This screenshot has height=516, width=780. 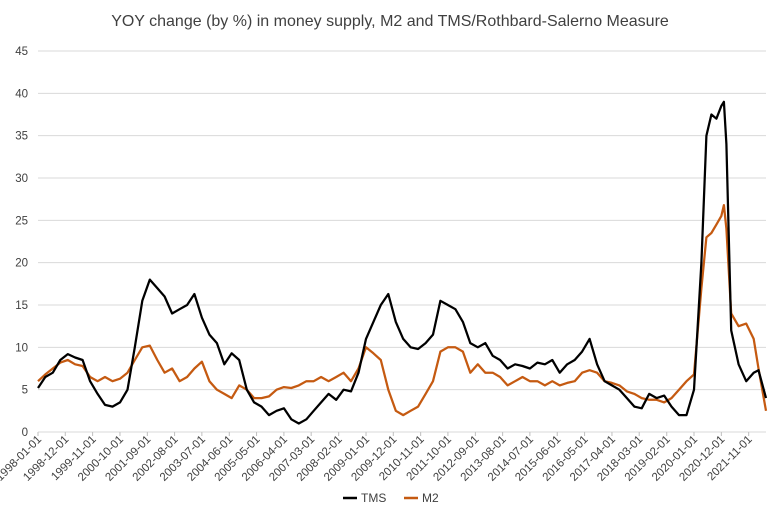 I want to click on y-axis-tick-labels: 0 5 10 15 20 25 30 35 40 45, so click(x=21, y=242).